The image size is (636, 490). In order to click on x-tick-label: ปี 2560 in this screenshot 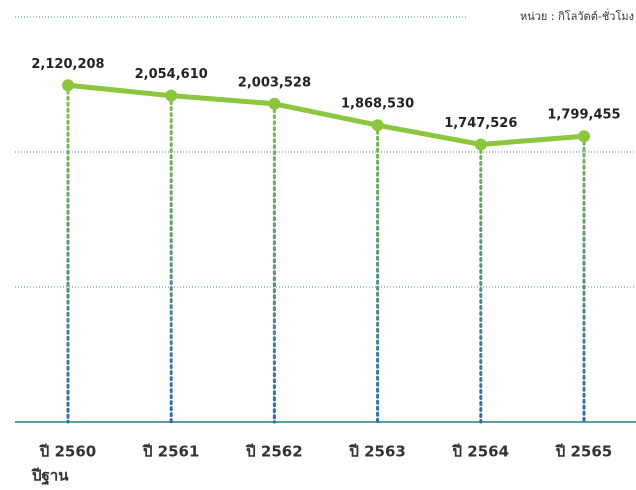, I will do `click(67, 452)`.